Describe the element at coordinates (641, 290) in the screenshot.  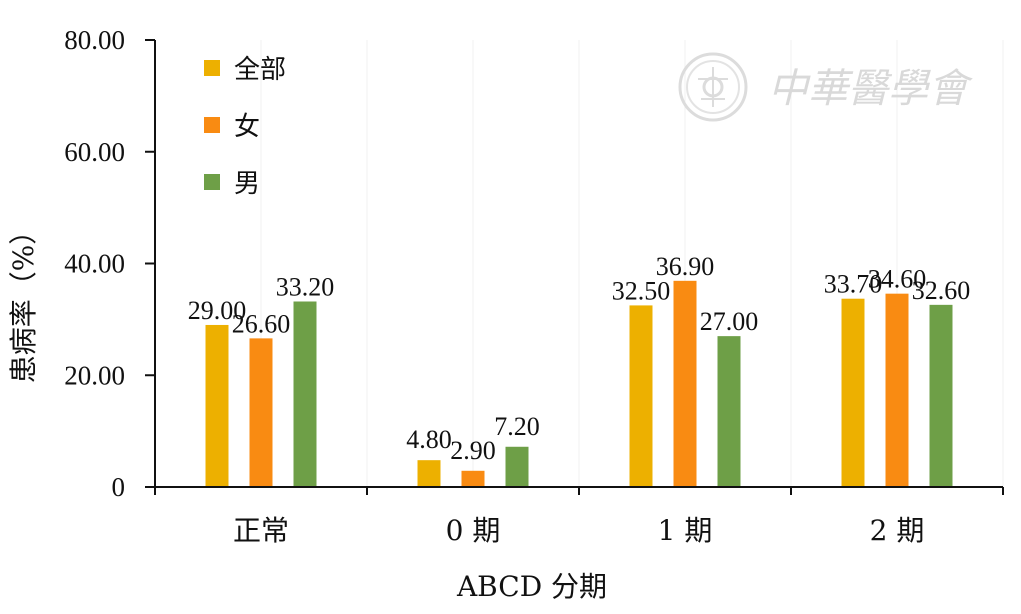
I see `data-label: 32.50` at that location.